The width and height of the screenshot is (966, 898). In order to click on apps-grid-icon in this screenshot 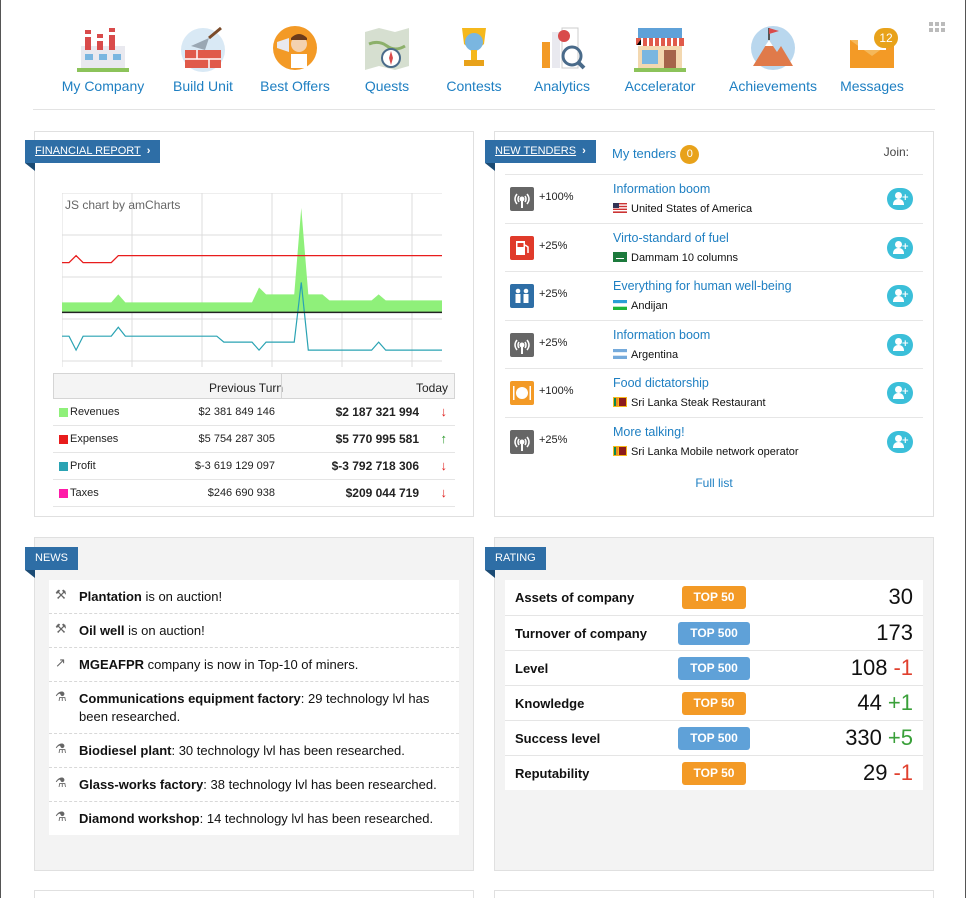, I will do `click(938, 29)`.